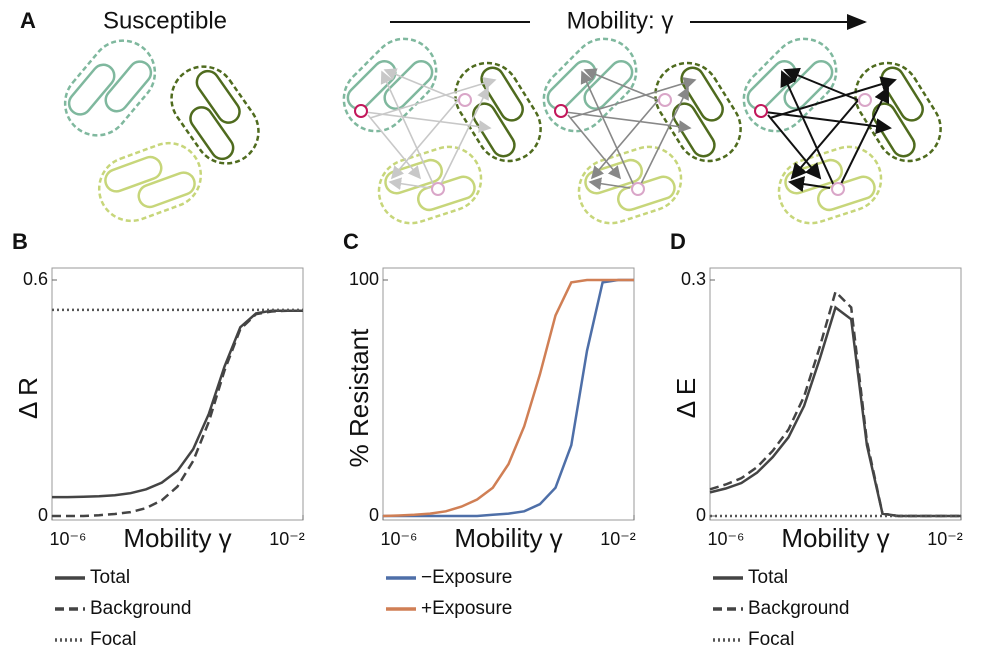 This screenshot has height=653, width=990. I want to click on legend-label: Total, so click(768, 577).